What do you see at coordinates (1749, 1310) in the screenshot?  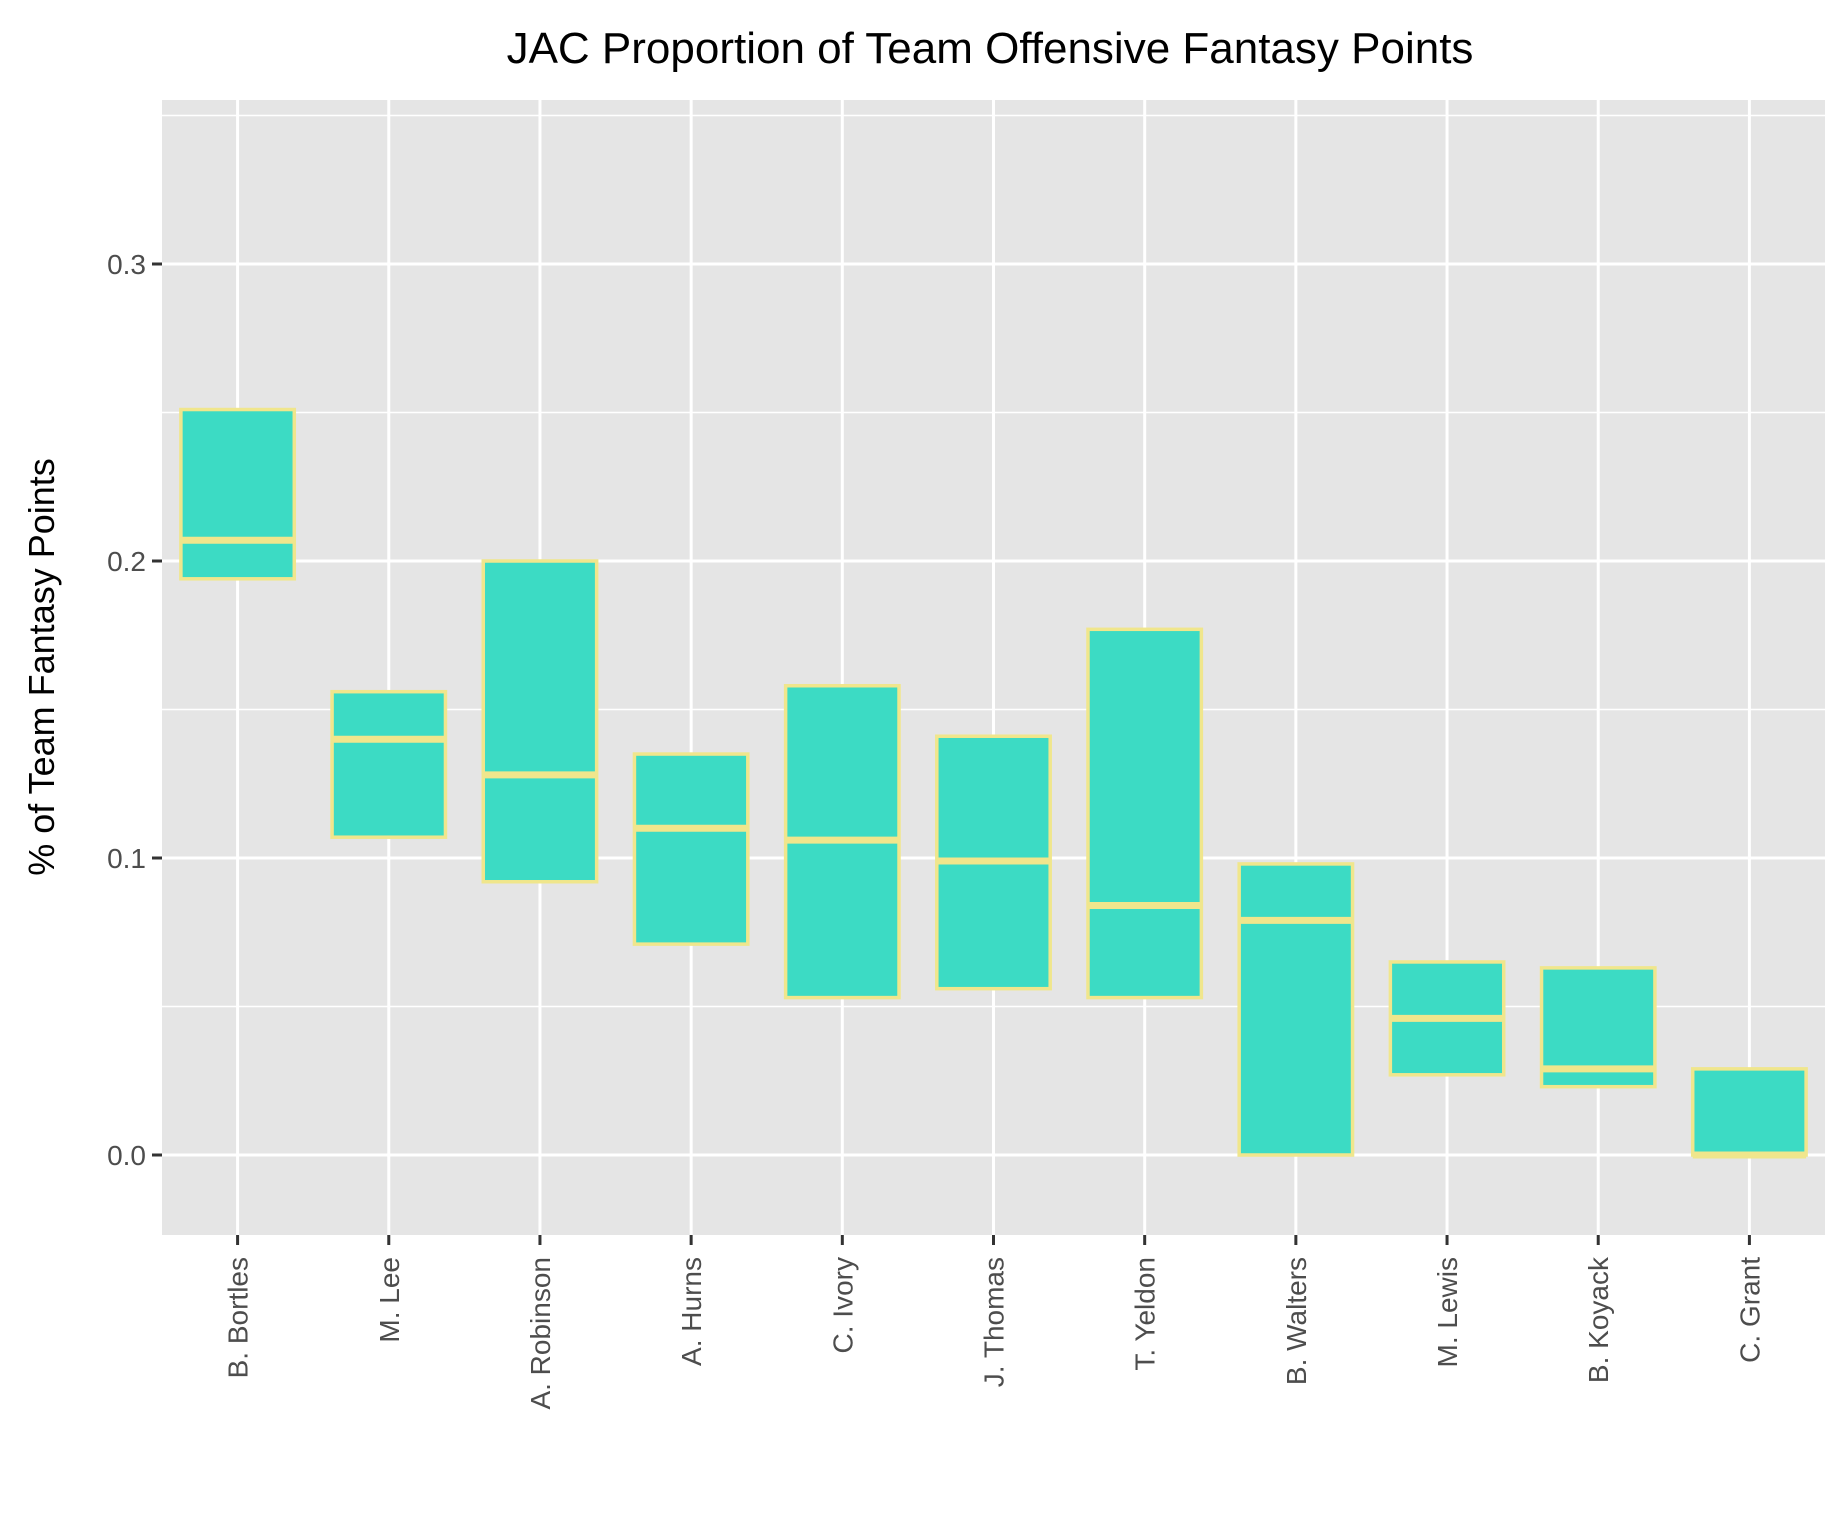 I see `x-tick-label: C. Grant` at bounding box center [1749, 1310].